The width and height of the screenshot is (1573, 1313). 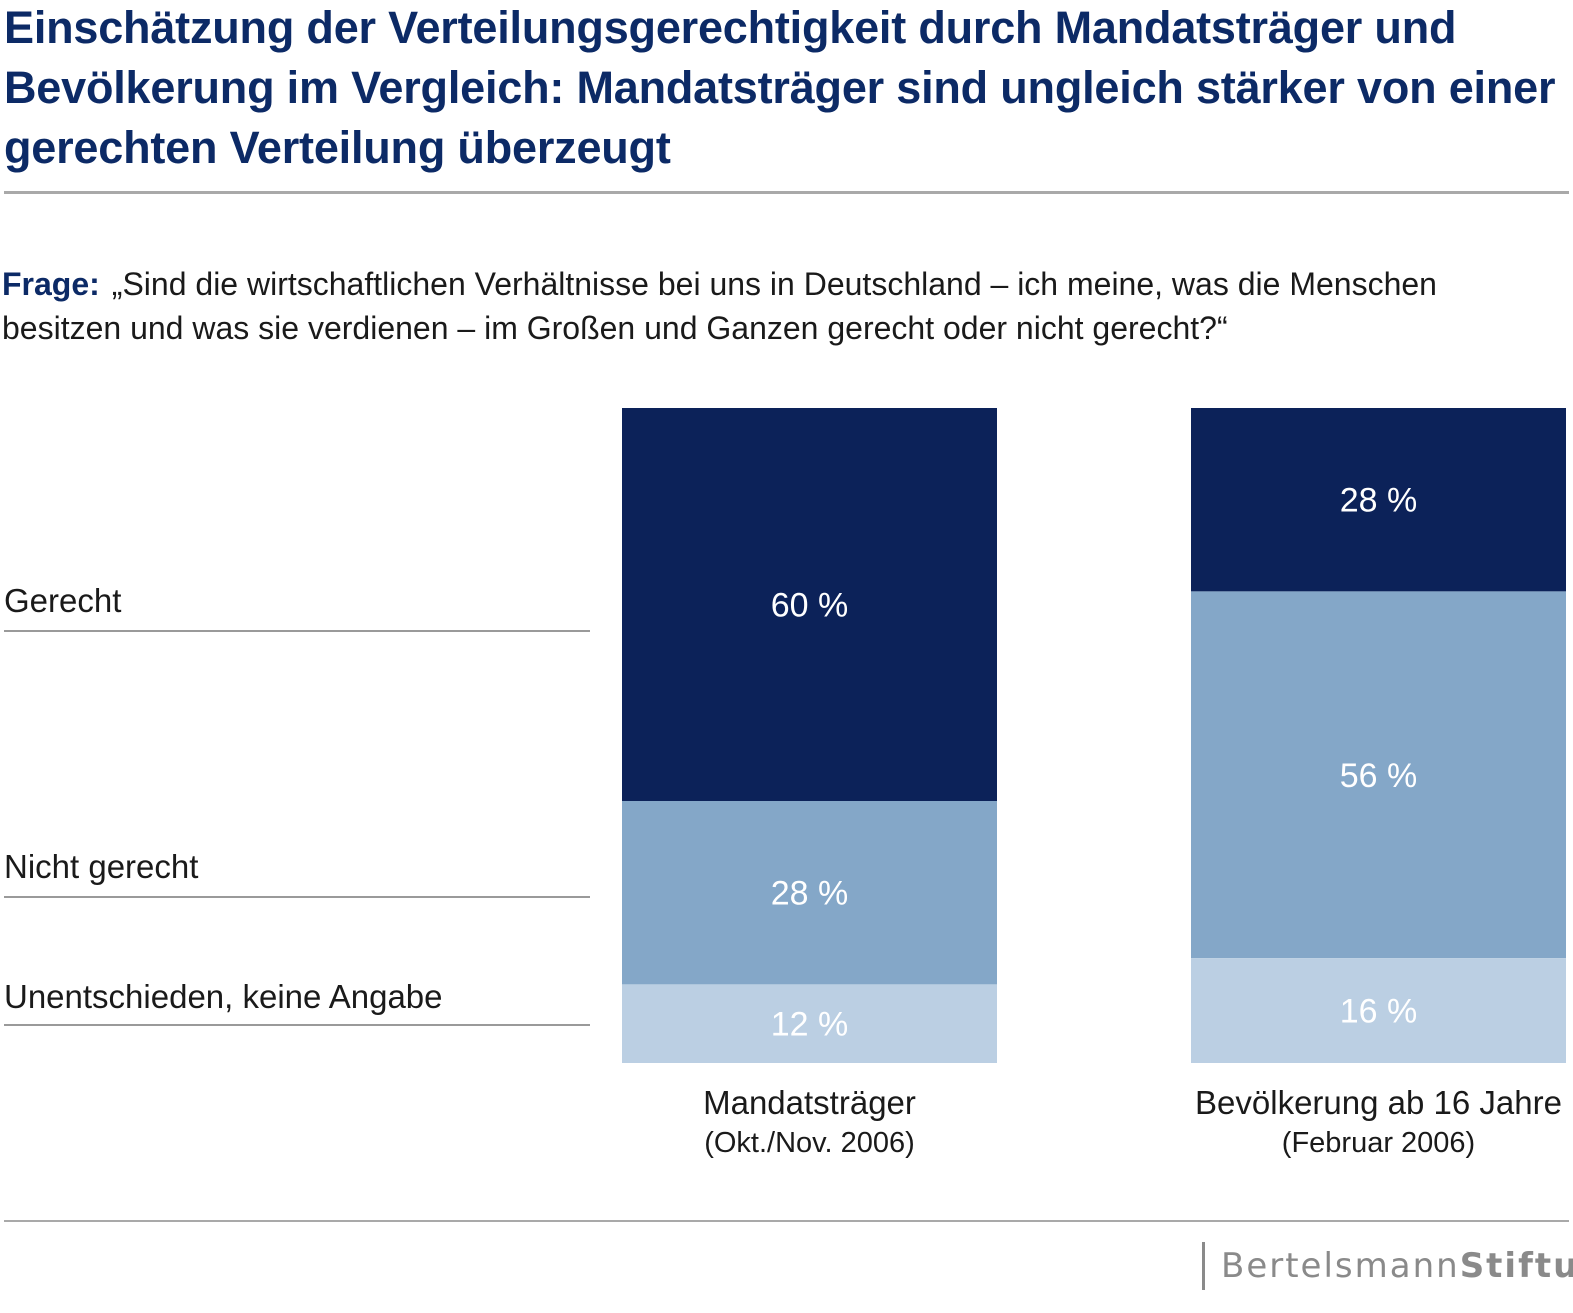 What do you see at coordinates (786, 1221) in the screenshot?
I see `footer-divider` at bounding box center [786, 1221].